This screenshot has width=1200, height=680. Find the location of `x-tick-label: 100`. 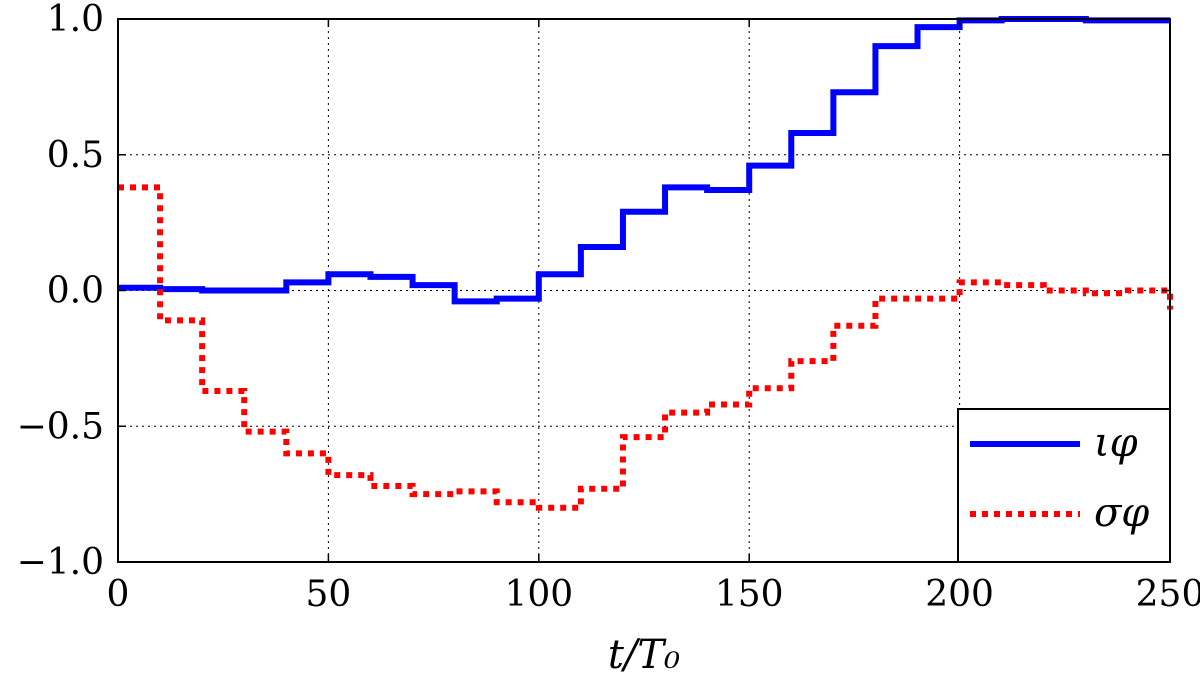

x-tick-label: 100 is located at coordinates (538, 594).